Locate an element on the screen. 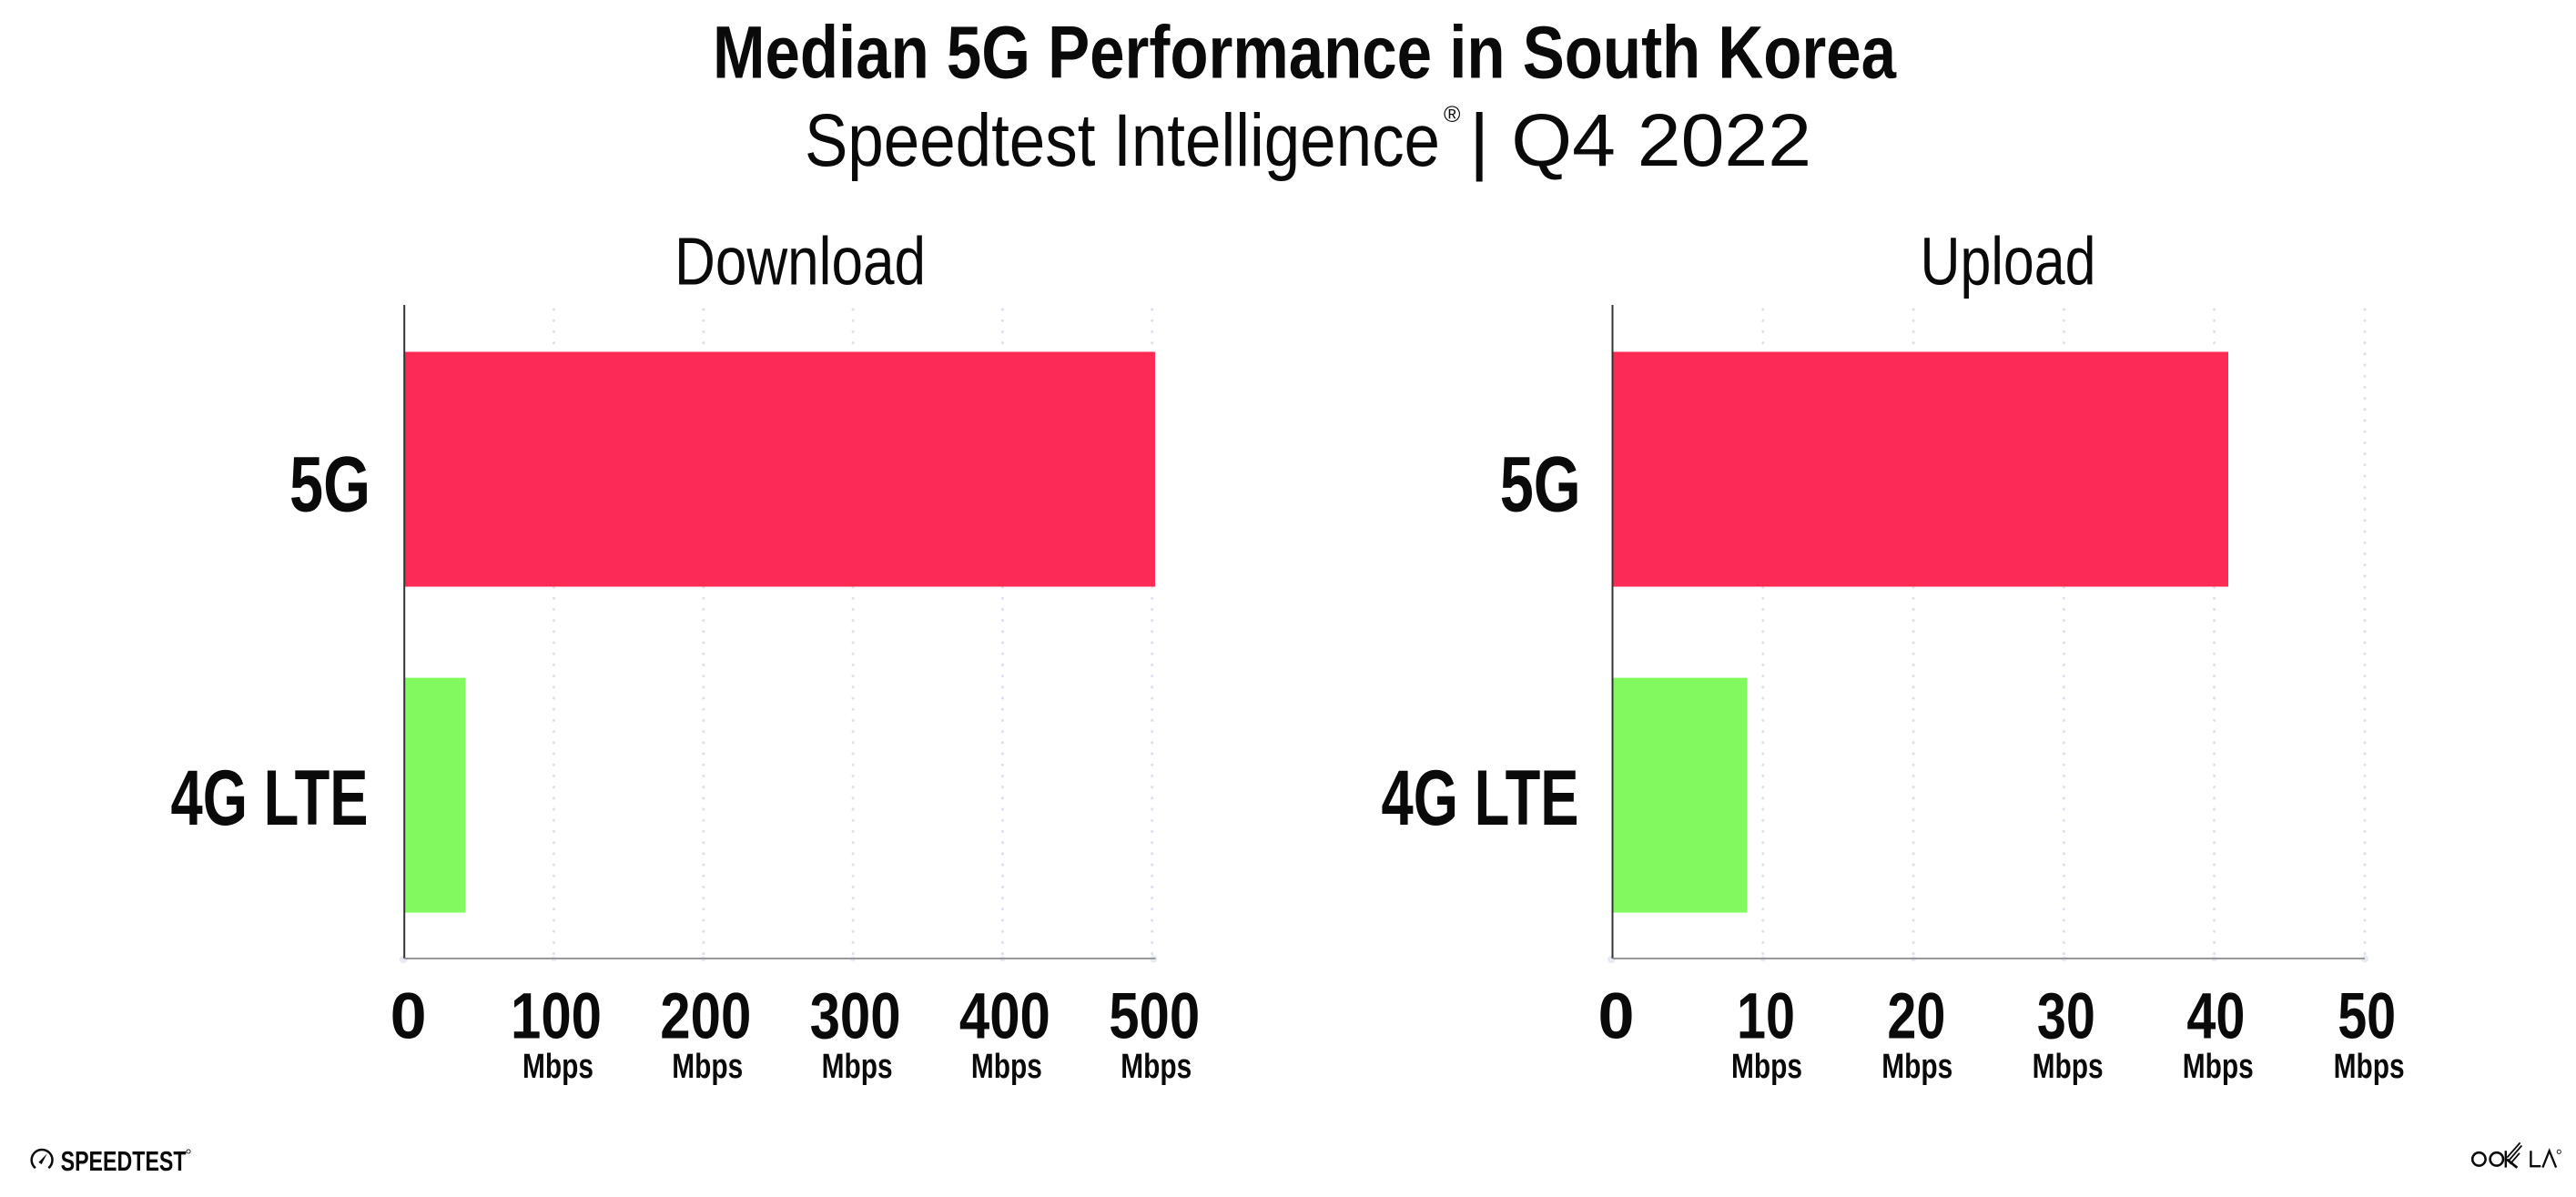 The image size is (2576, 1197). svg-text: Speedtest Intelligence is located at coordinates (1122, 140).